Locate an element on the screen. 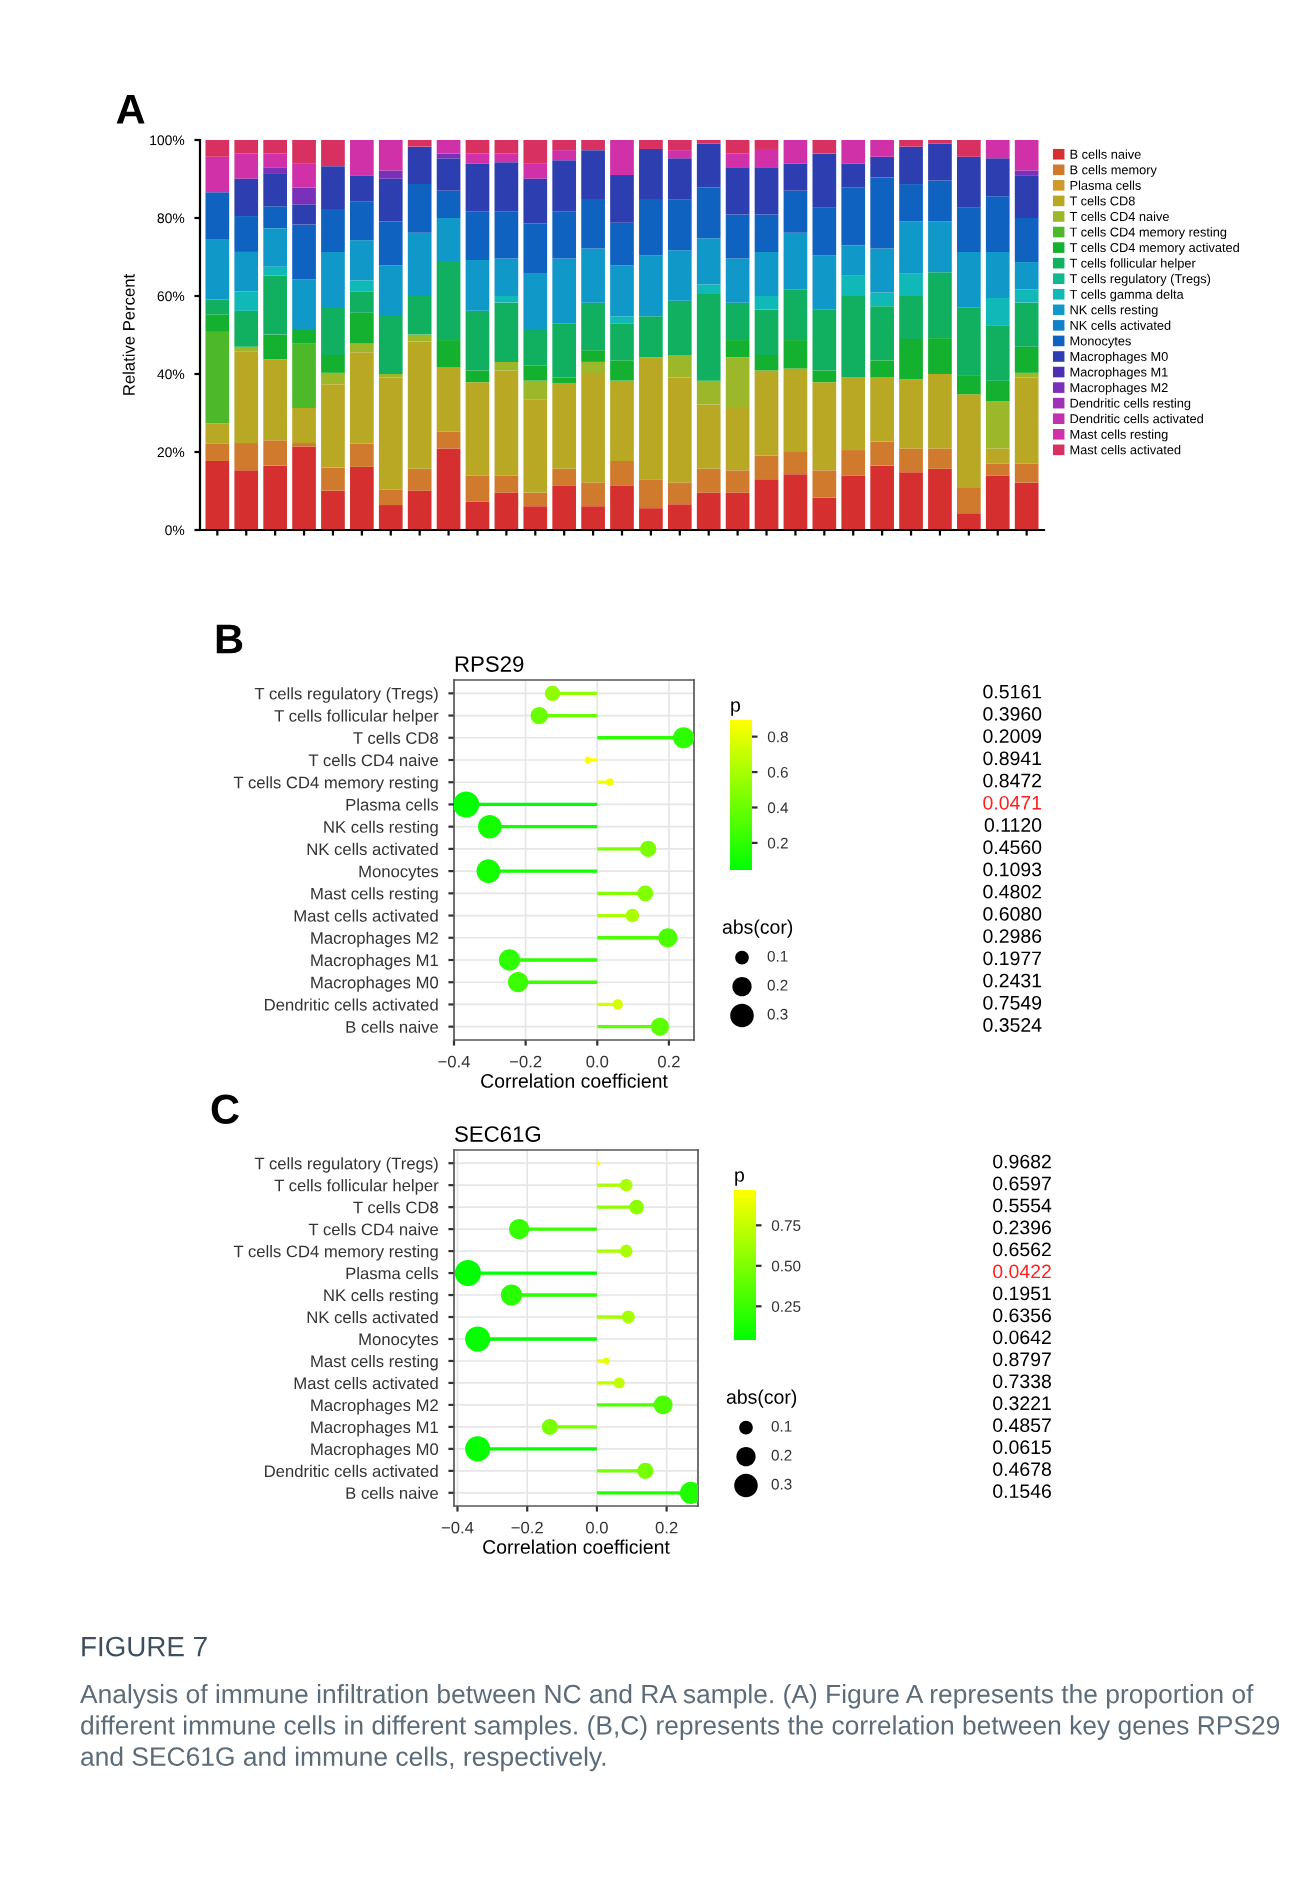  y-tick-label: Dendritic cells activated is located at coordinates (351, 1004).